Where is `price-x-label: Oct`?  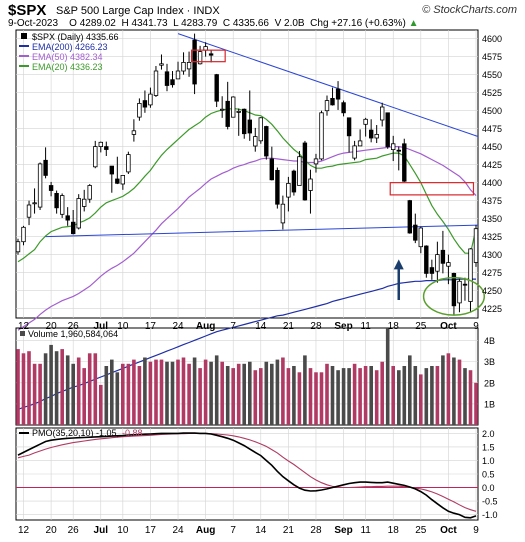 price-x-label: Oct is located at coordinates (448, 326).